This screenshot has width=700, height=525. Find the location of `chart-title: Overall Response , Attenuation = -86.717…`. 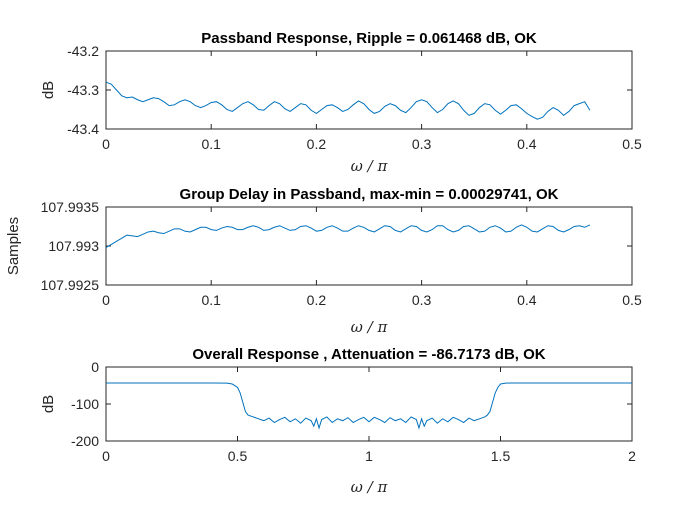

chart-title: Overall Response , Attenuation = -86.717… is located at coordinates (368, 354).